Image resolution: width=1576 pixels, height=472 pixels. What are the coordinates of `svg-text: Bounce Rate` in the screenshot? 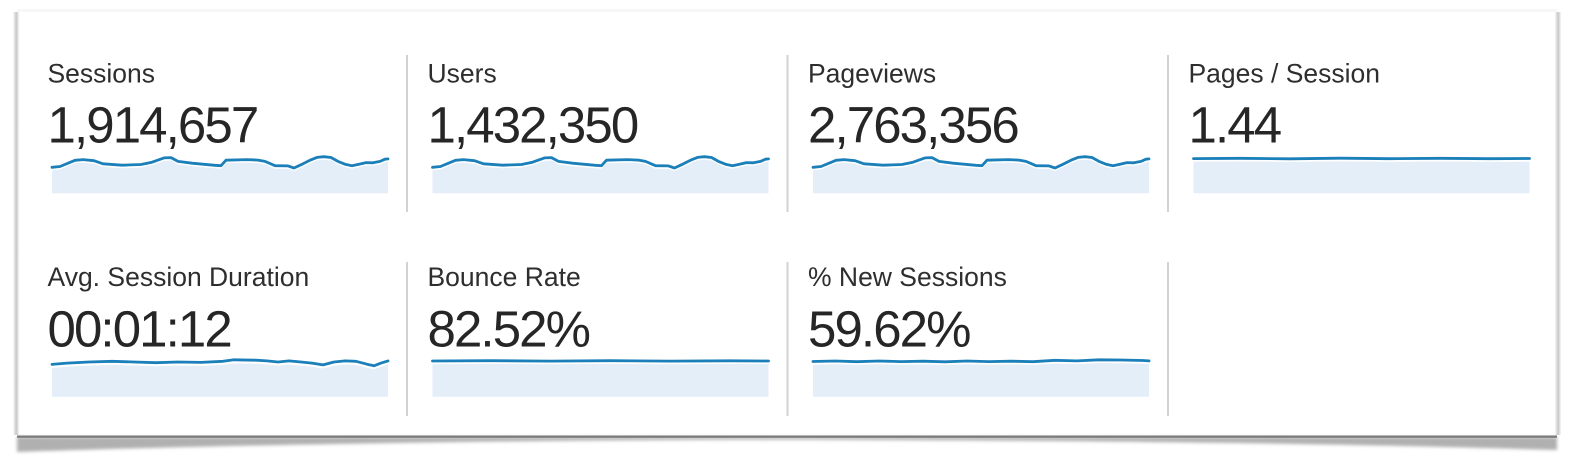 It's located at (504, 277).